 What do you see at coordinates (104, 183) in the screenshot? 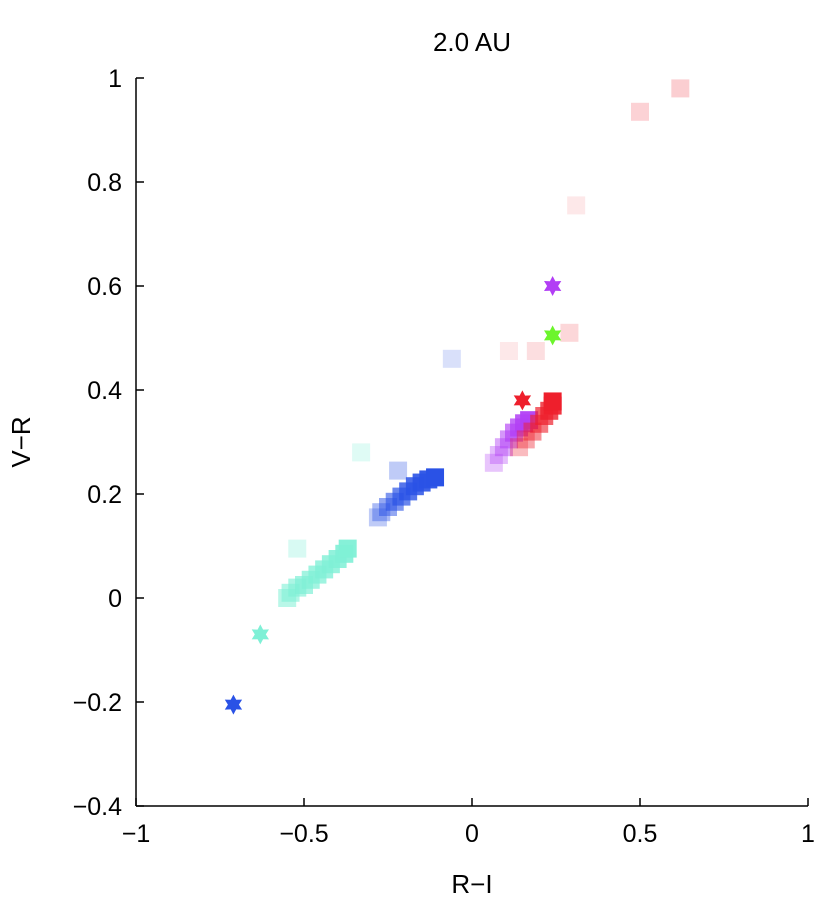
I see `y-tick-label: 0.8` at bounding box center [104, 183].